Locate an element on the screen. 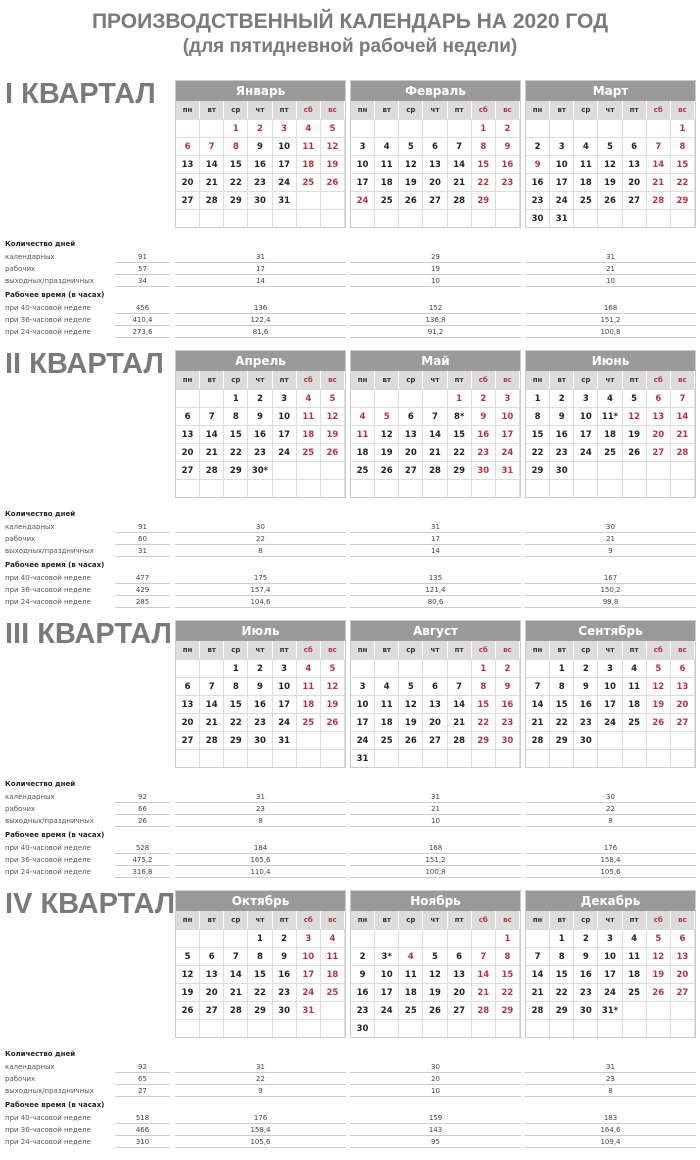 This screenshot has width=700, height=1160. month-stat: 29 is located at coordinates (435, 257).